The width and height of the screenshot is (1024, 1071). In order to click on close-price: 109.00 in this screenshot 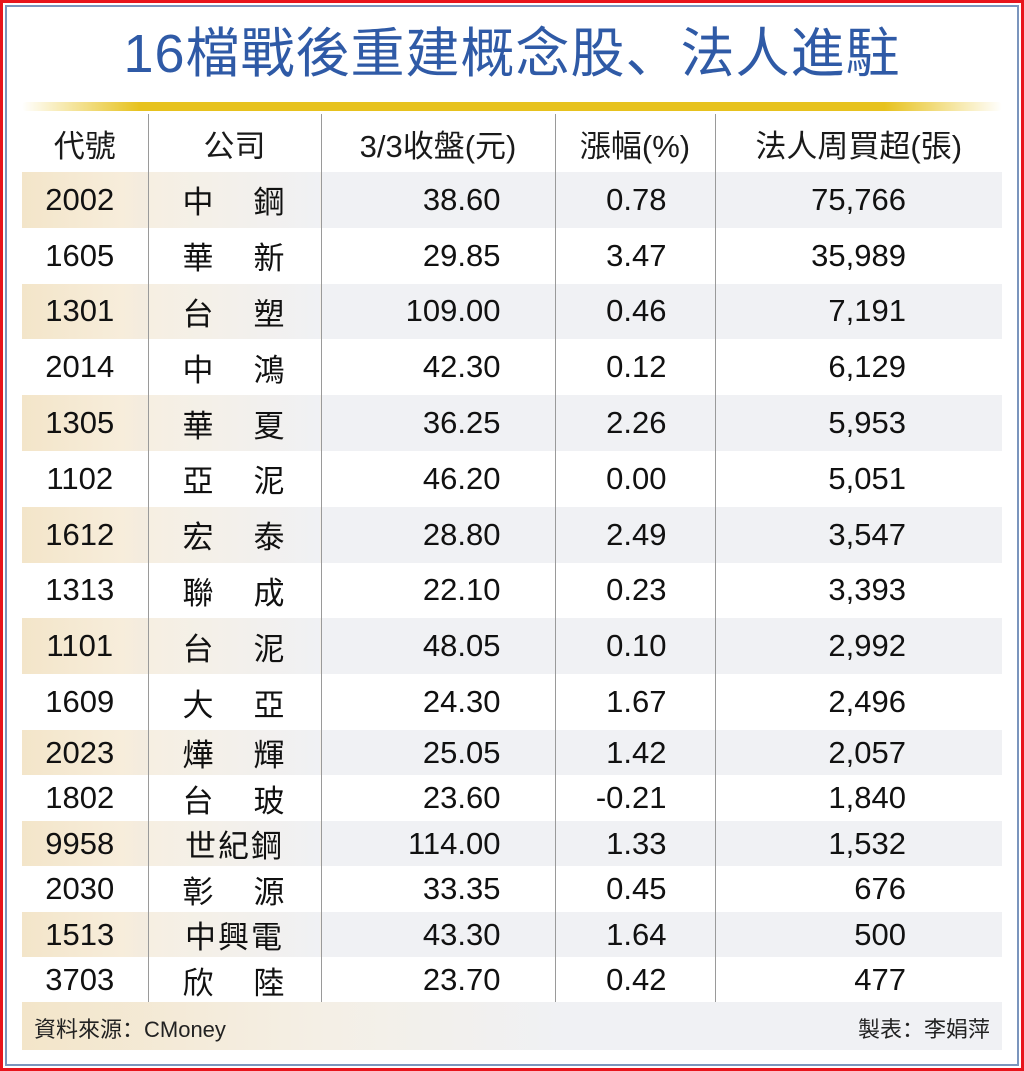, I will do `click(437, 311)`.